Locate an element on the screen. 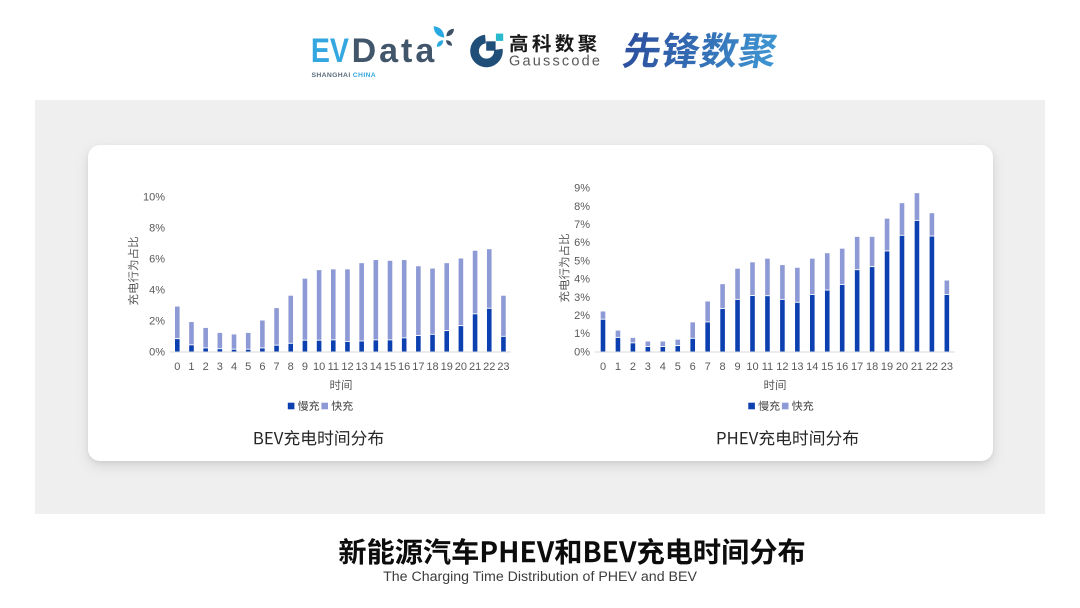 The height and width of the screenshot is (608, 1080). svg-text: 1% is located at coordinates (582, 334).